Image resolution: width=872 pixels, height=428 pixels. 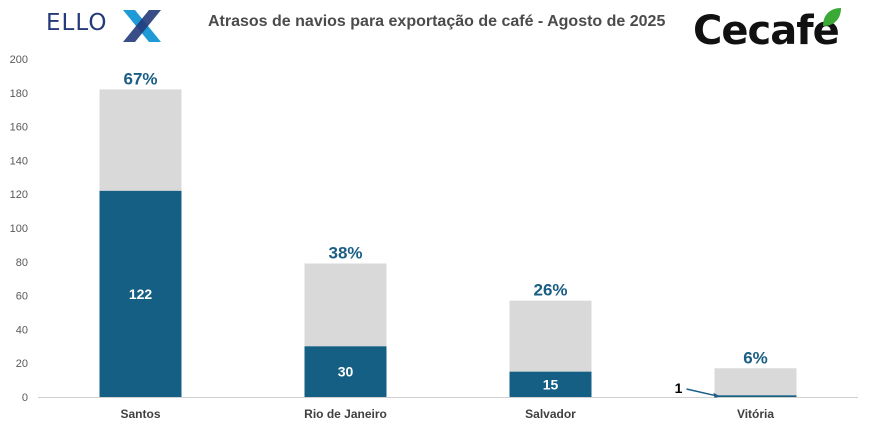 I want to click on y-tick-label: 180, so click(x=19, y=94).